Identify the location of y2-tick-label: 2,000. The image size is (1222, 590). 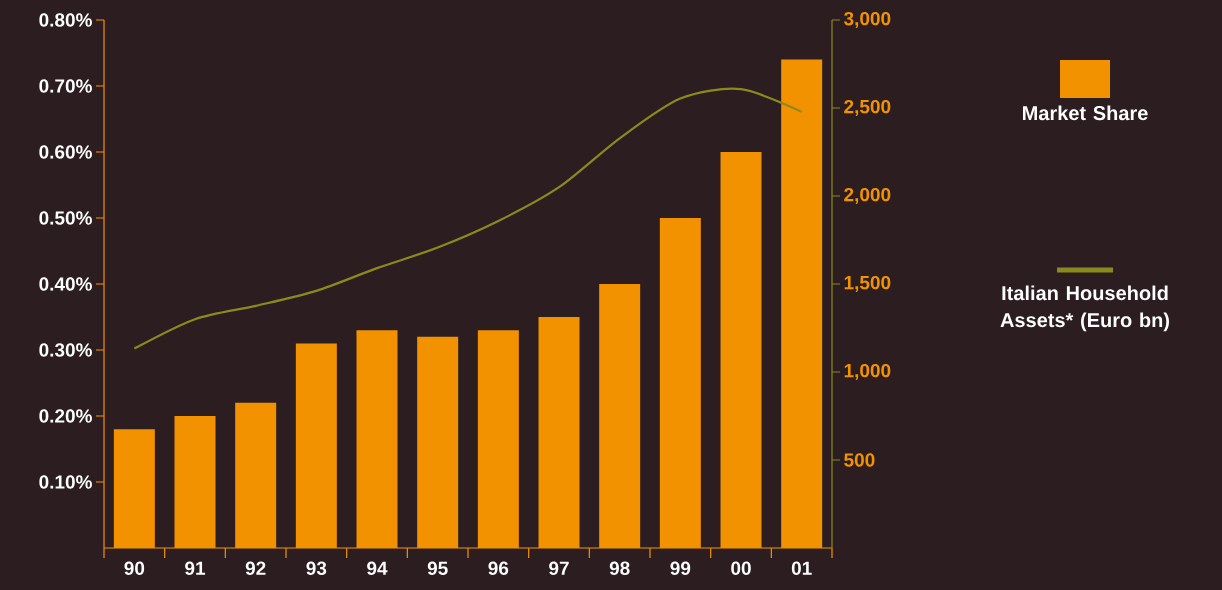
(867, 196).